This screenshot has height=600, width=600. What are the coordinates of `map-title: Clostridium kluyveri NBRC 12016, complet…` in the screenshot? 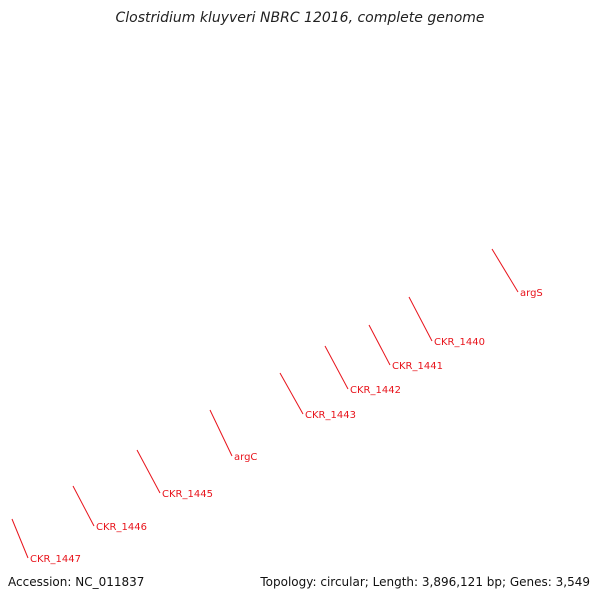 It's located at (300, 18).